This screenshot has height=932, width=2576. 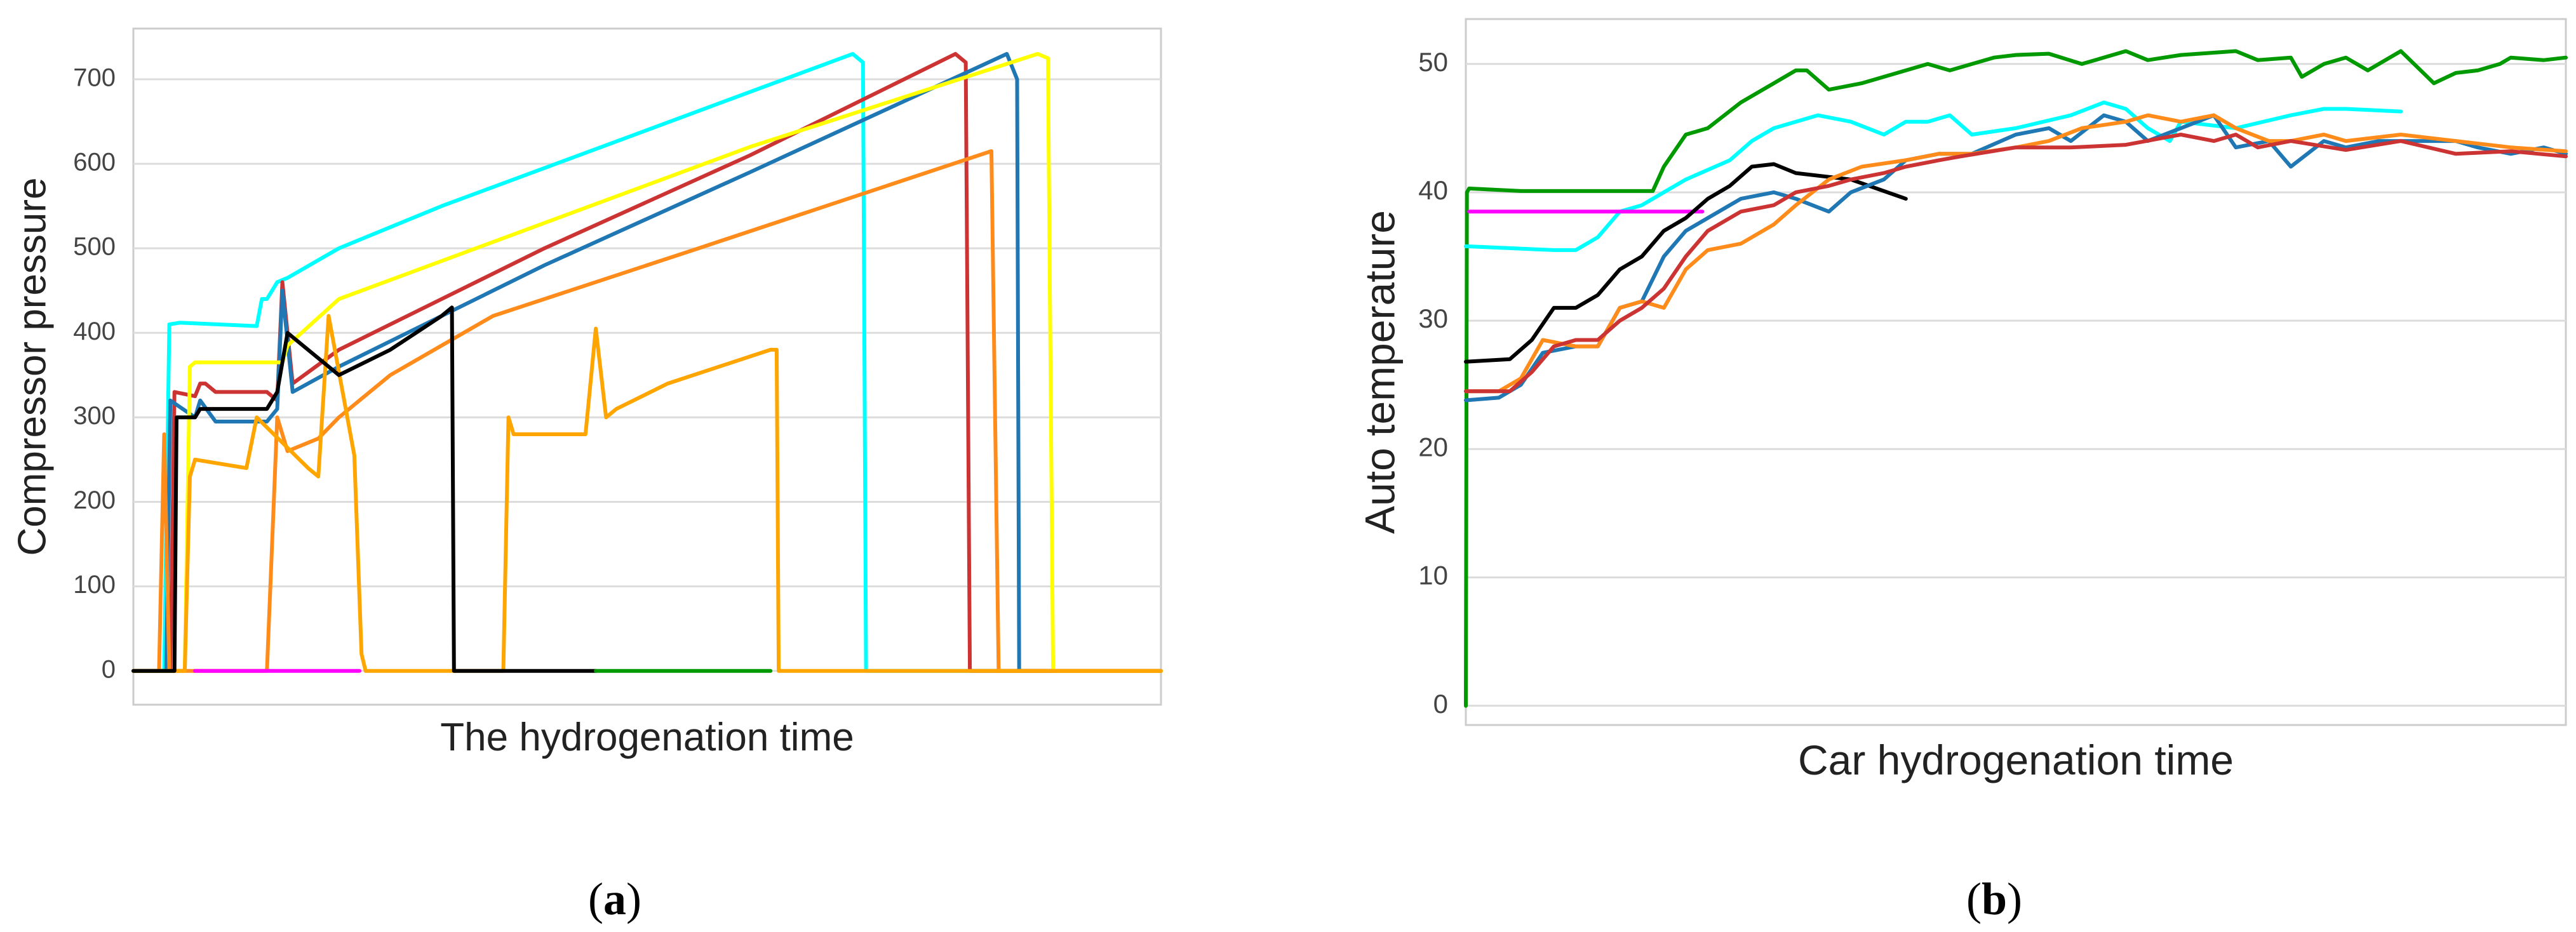 I want to click on x-axis-label: Car hydrogenation time, so click(x=2016, y=760).